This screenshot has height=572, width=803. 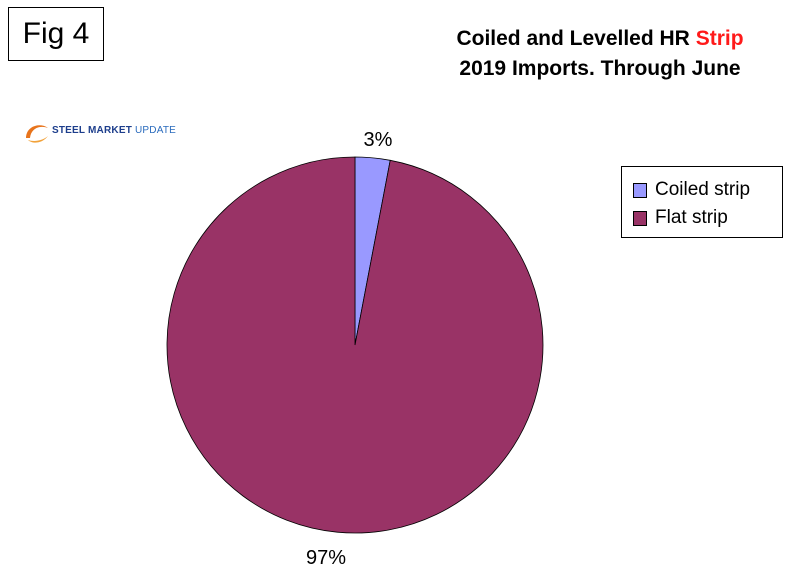 I want to click on legend-item-flat-strip: Flat strip, so click(x=707, y=218).